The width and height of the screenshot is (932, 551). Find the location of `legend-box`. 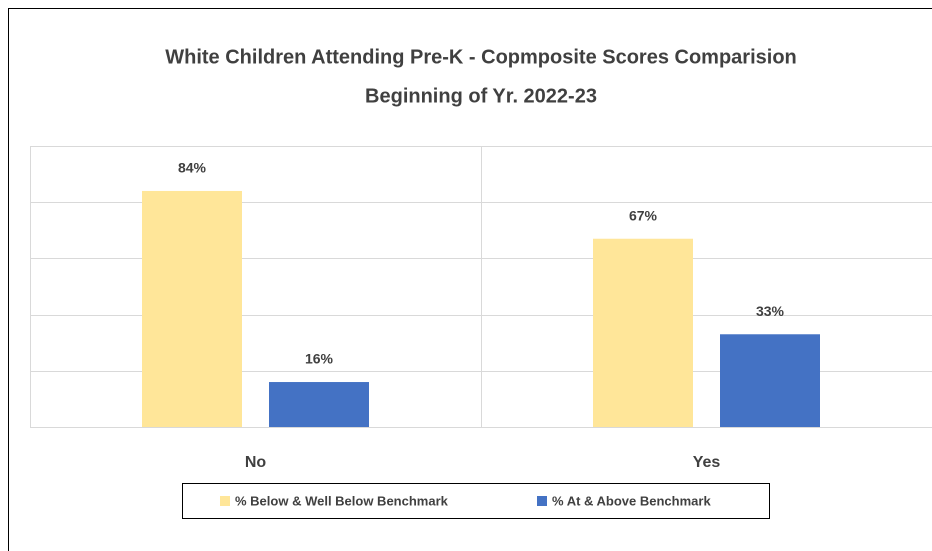

legend-box is located at coordinates (476, 501).